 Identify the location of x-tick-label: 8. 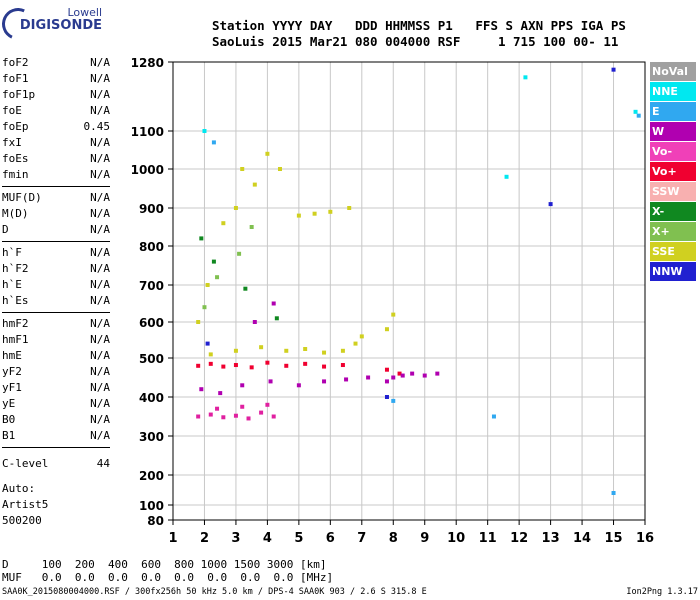
(393, 538).